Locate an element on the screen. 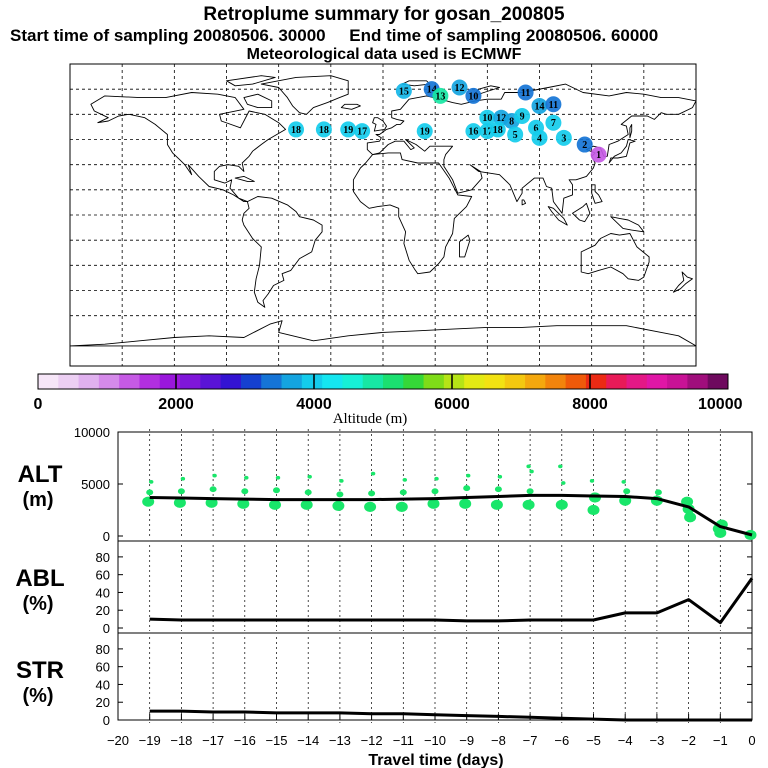  trajectory-marker: 19 is located at coordinates (424, 131).